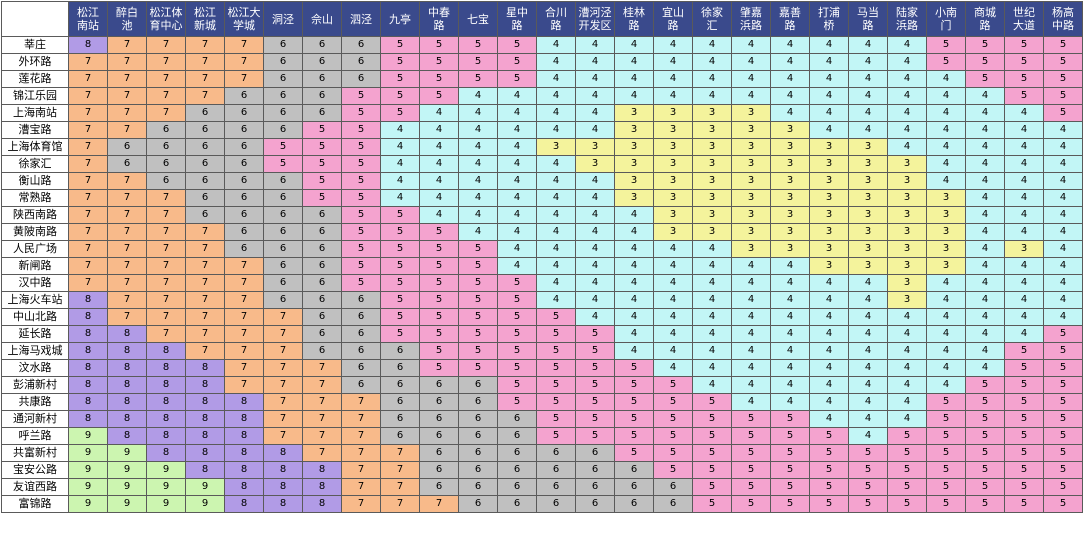 Image resolution: width=1083 pixels, height=545 pixels. What do you see at coordinates (35, 419) in the screenshot?
I see `row-header: 通河新村` at bounding box center [35, 419].